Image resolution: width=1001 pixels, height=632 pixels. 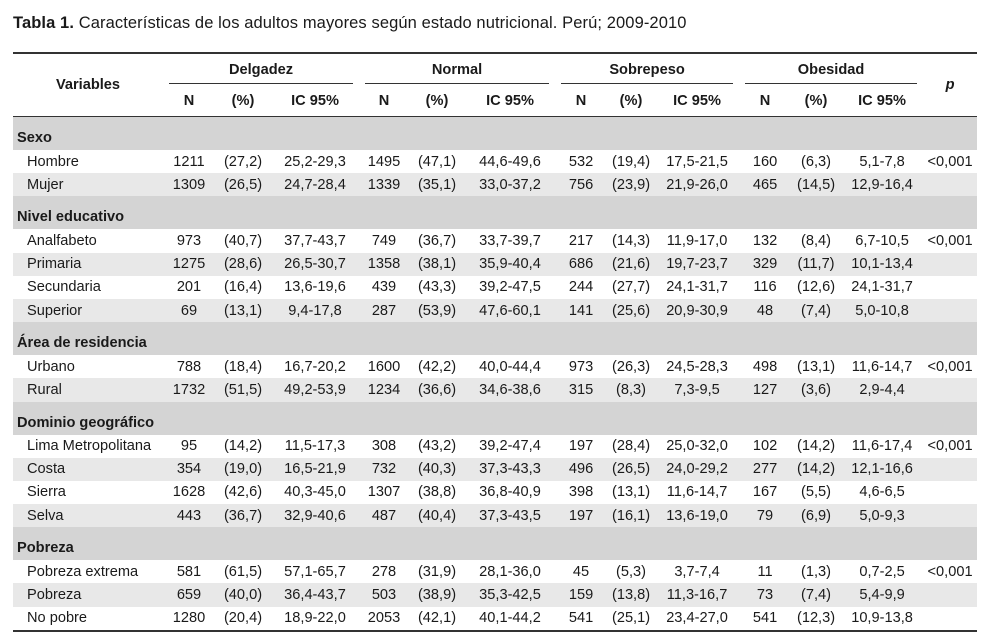 I want to click on ic-cell: 3,7-7,4, so click(x=697, y=571).